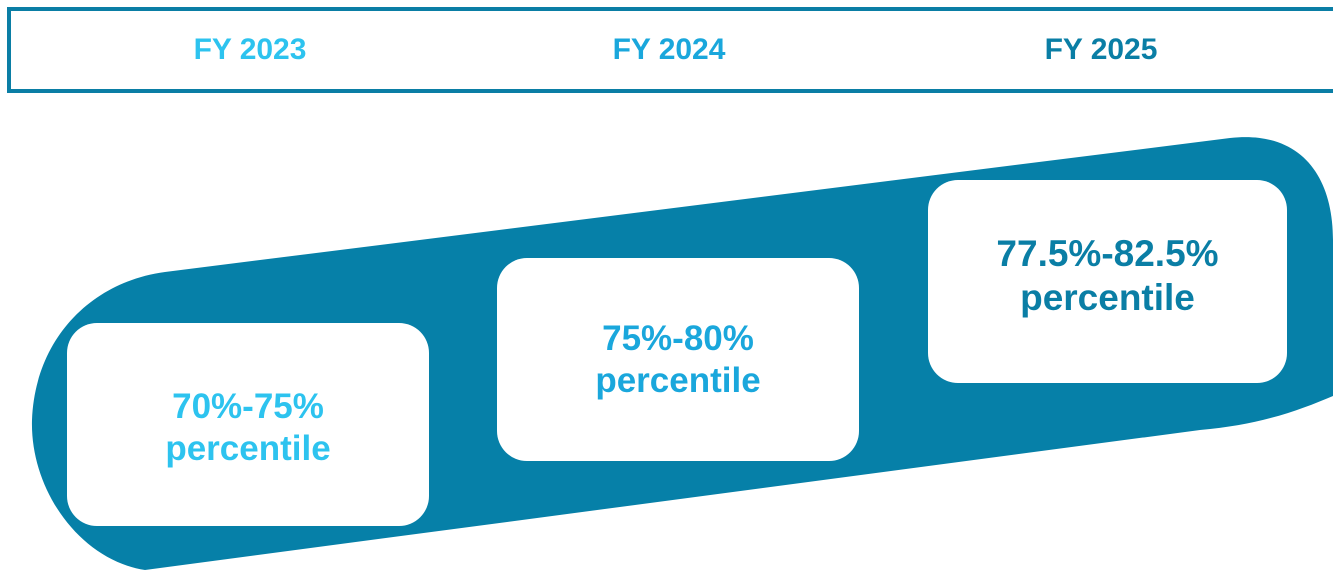 Image resolution: width=1333 pixels, height=570 pixels. I want to click on fy-2024-label: FY 2024, so click(669, 49).